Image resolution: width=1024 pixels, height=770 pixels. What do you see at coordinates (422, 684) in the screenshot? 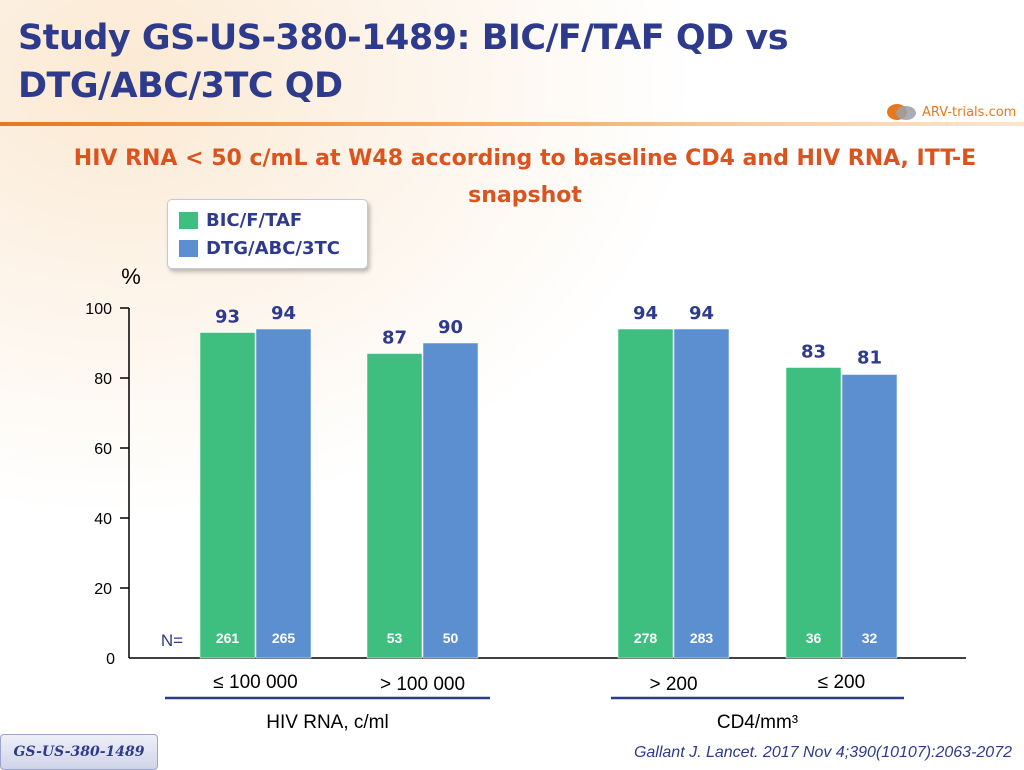
I see `x-category-label: > 100 000` at bounding box center [422, 684].